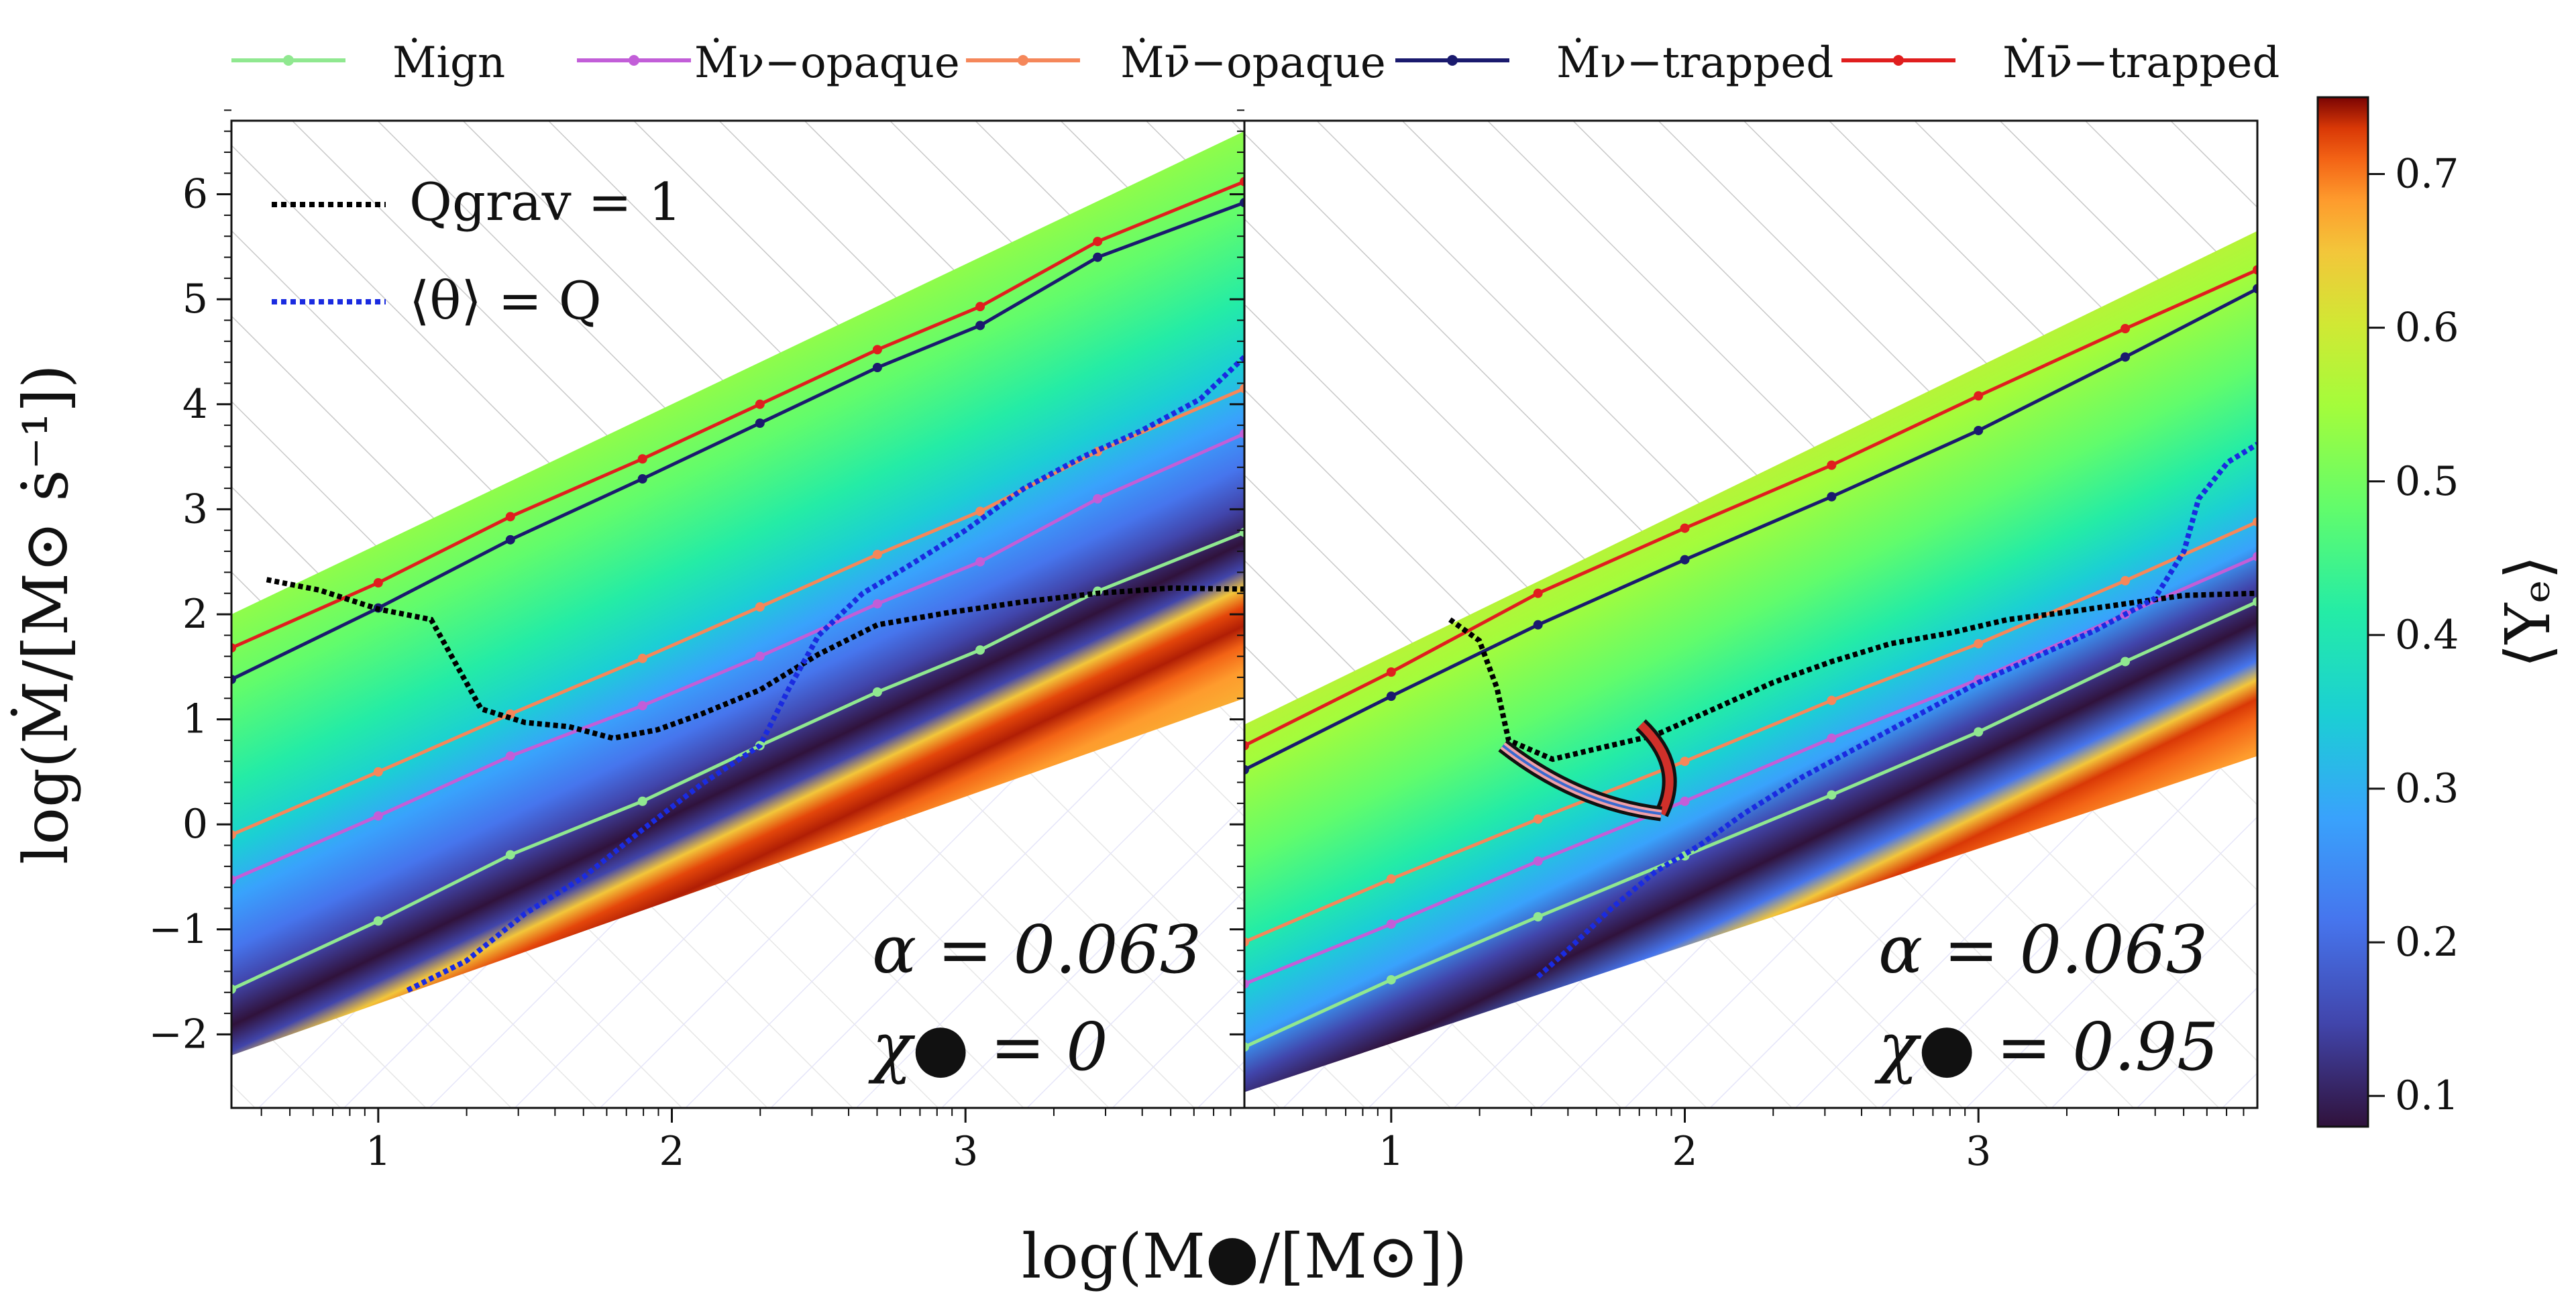  Describe the element at coordinates (988, 1047) in the screenshot. I see `annotation-chi-left: χ● = 0` at that location.